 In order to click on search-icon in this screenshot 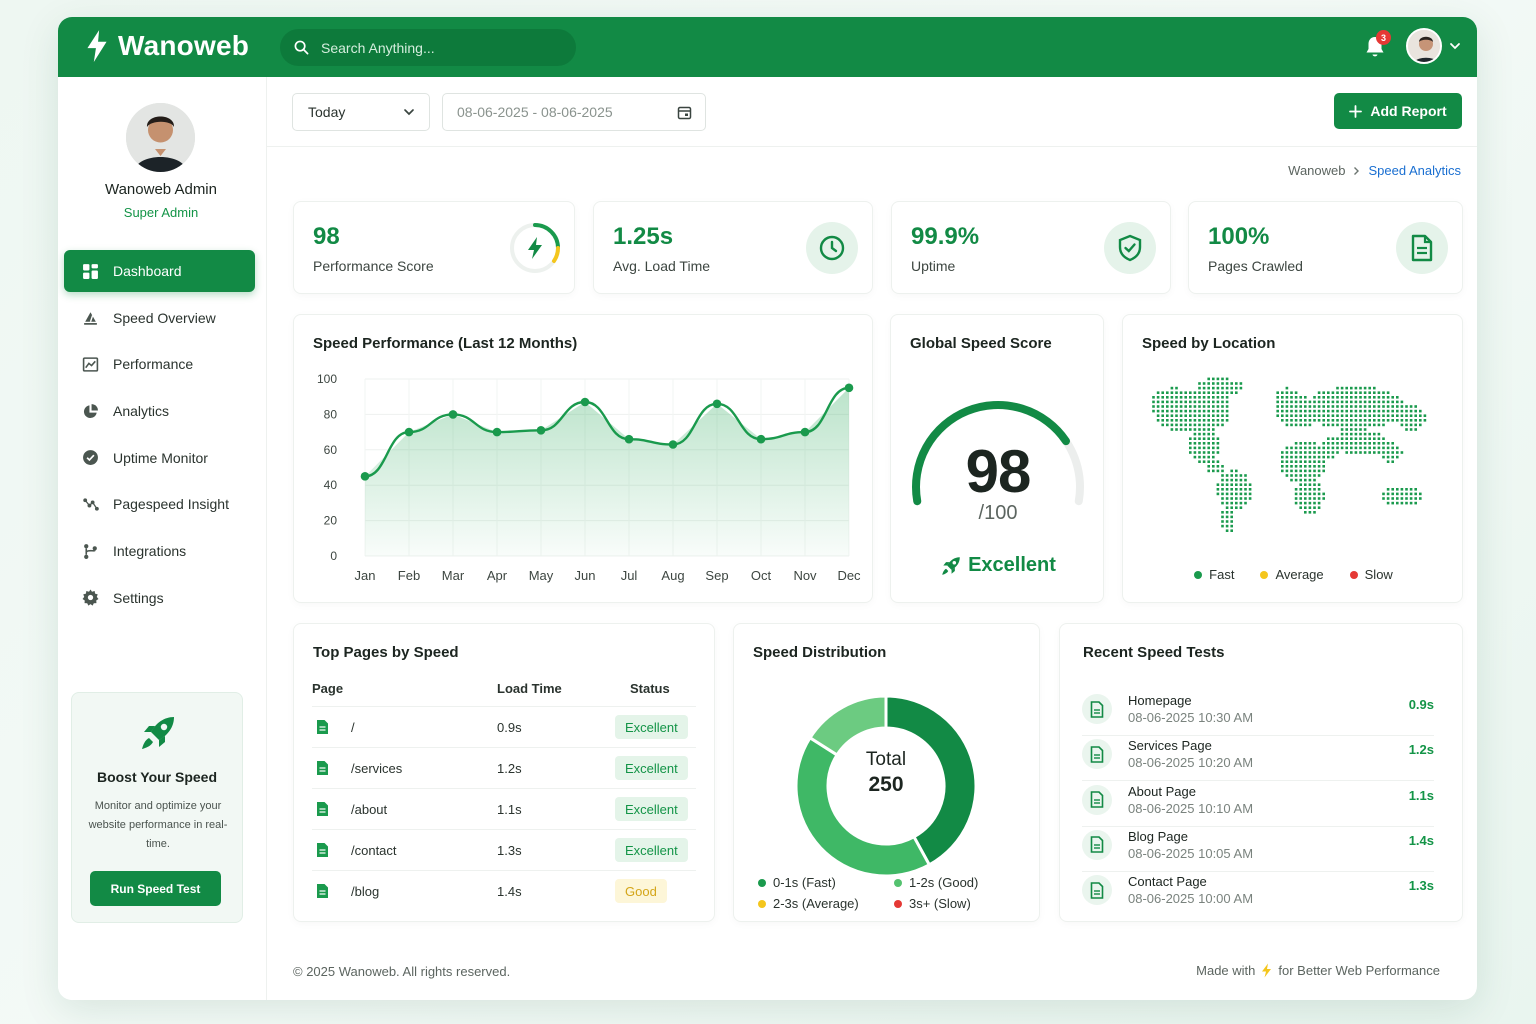, I will do `click(301, 47)`.